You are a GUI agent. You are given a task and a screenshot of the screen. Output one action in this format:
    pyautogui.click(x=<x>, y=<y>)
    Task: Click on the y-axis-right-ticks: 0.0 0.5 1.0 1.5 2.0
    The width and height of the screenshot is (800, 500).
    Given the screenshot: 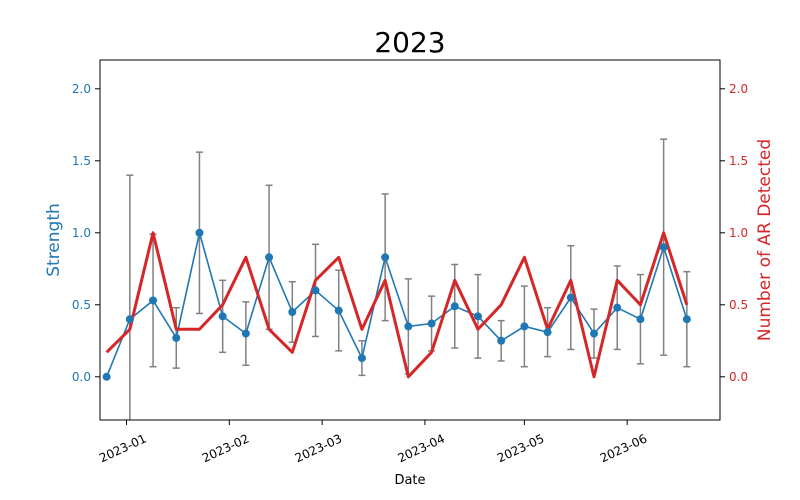 What is the action you would take?
    pyautogui.click(x=734, y=233)
    